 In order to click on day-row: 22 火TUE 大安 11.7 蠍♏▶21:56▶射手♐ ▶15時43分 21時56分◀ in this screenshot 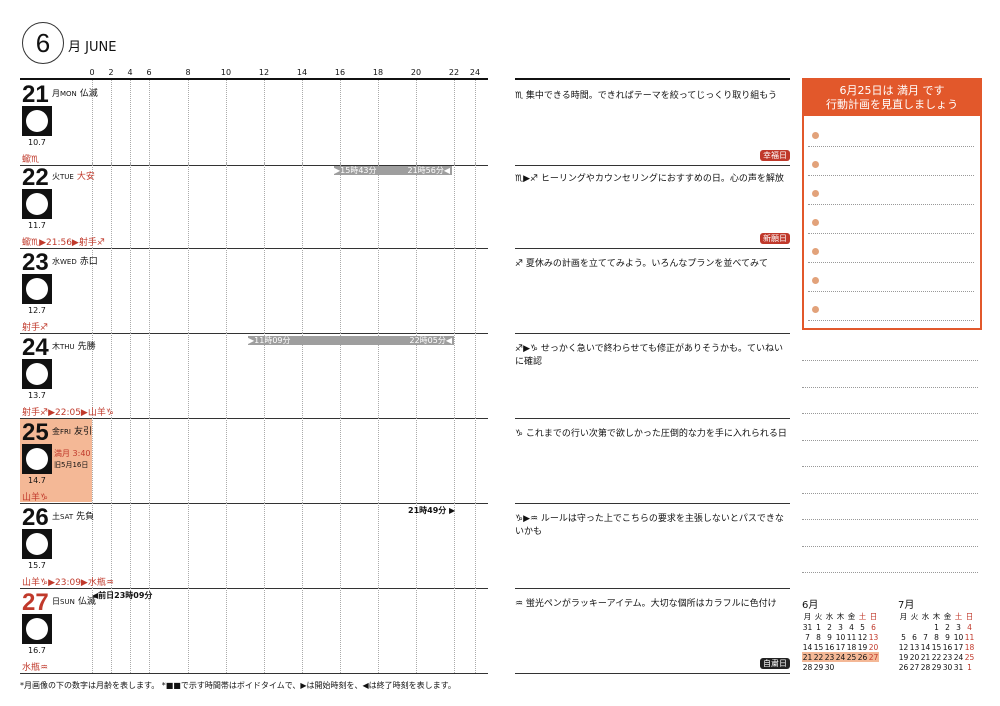, I will do `click(254, 206)`.